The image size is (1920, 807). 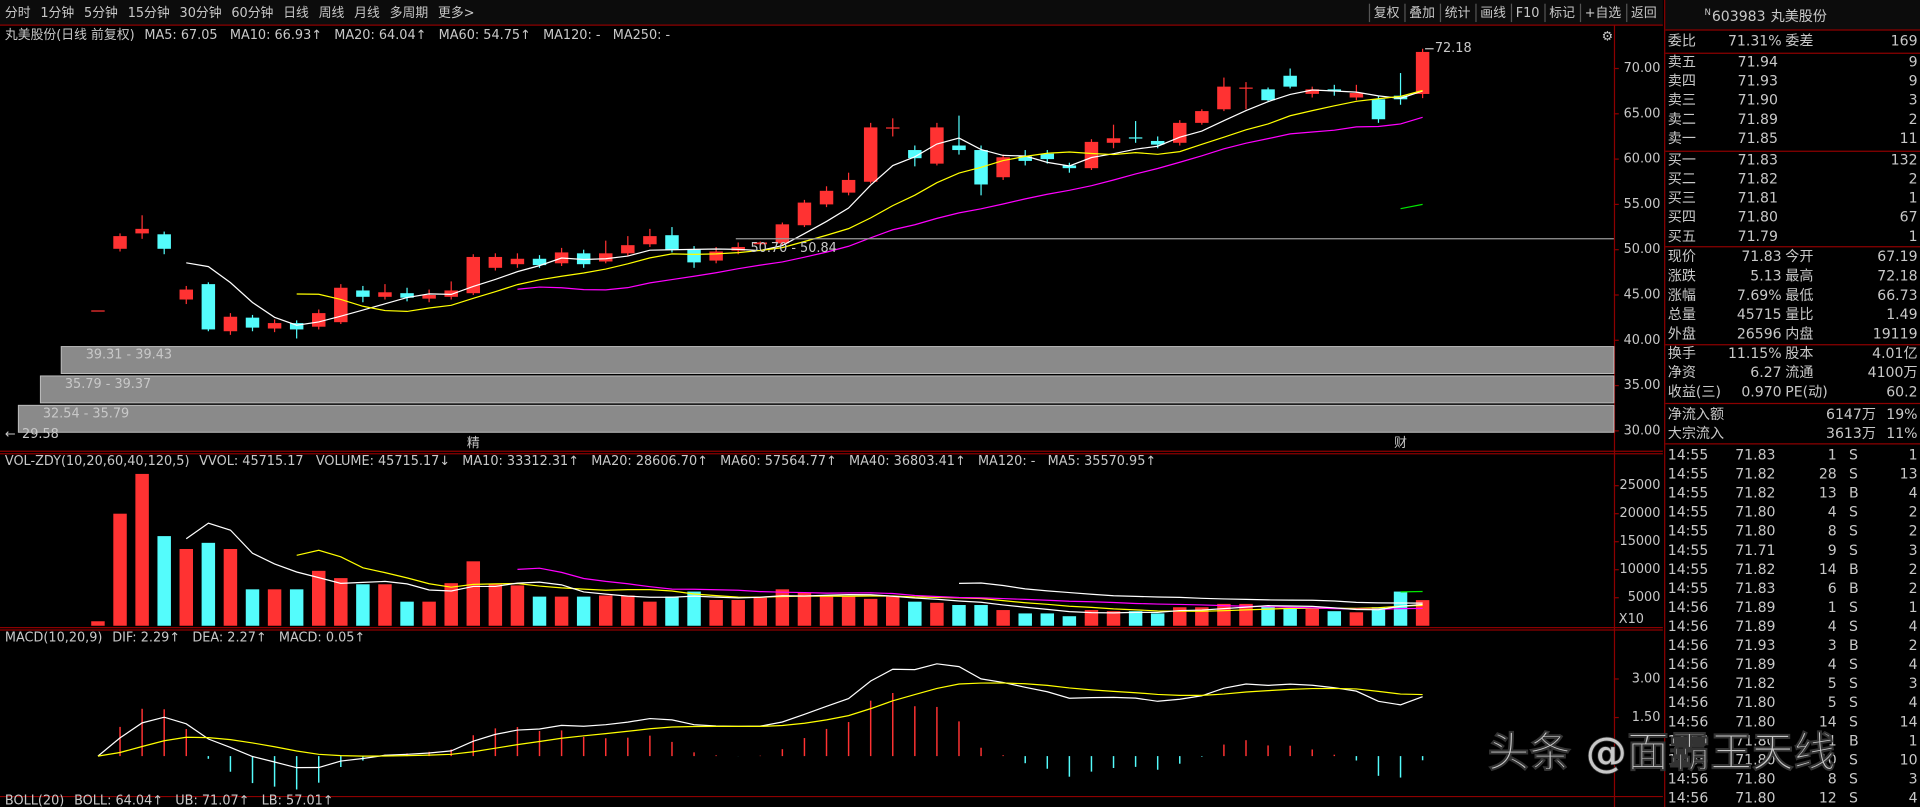 I want to click on trade-price: 71.93, so click(x=1755, y=646).